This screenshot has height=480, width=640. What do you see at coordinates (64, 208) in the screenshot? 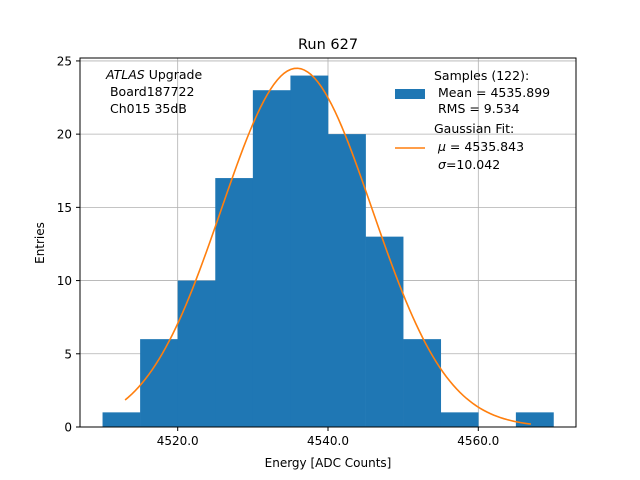
I see `y-tick-label: 15` at bounding box center [64, 208].